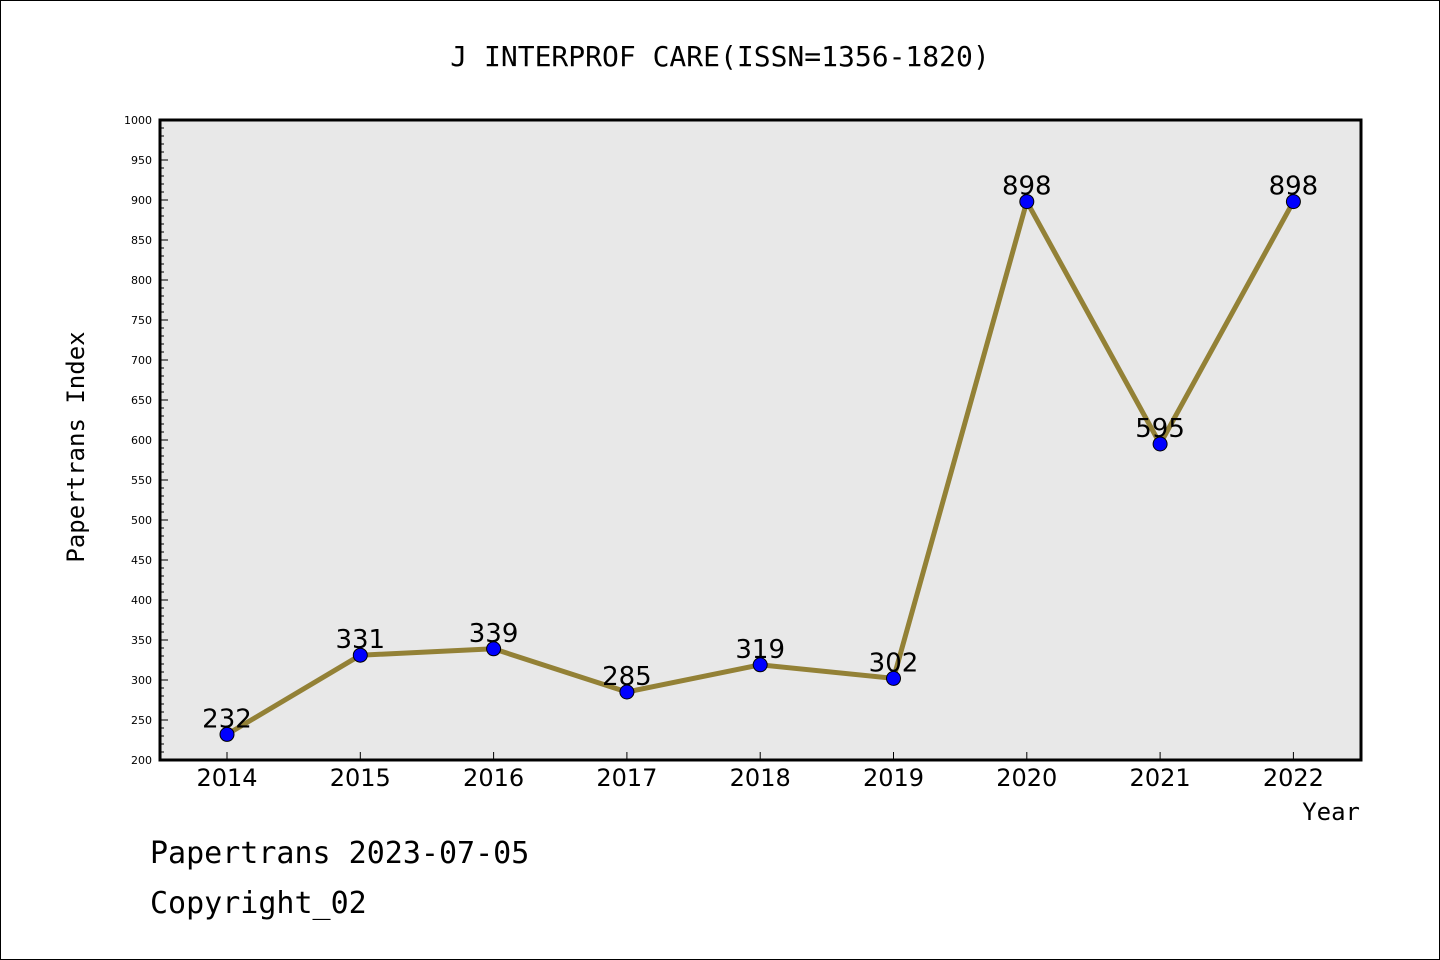 Image resolution: width=1440 pixels, height=960 pixels. I want to click on chart-title: J INTERPROF CARE(ISSN=1356-1820), so click(719, 56).